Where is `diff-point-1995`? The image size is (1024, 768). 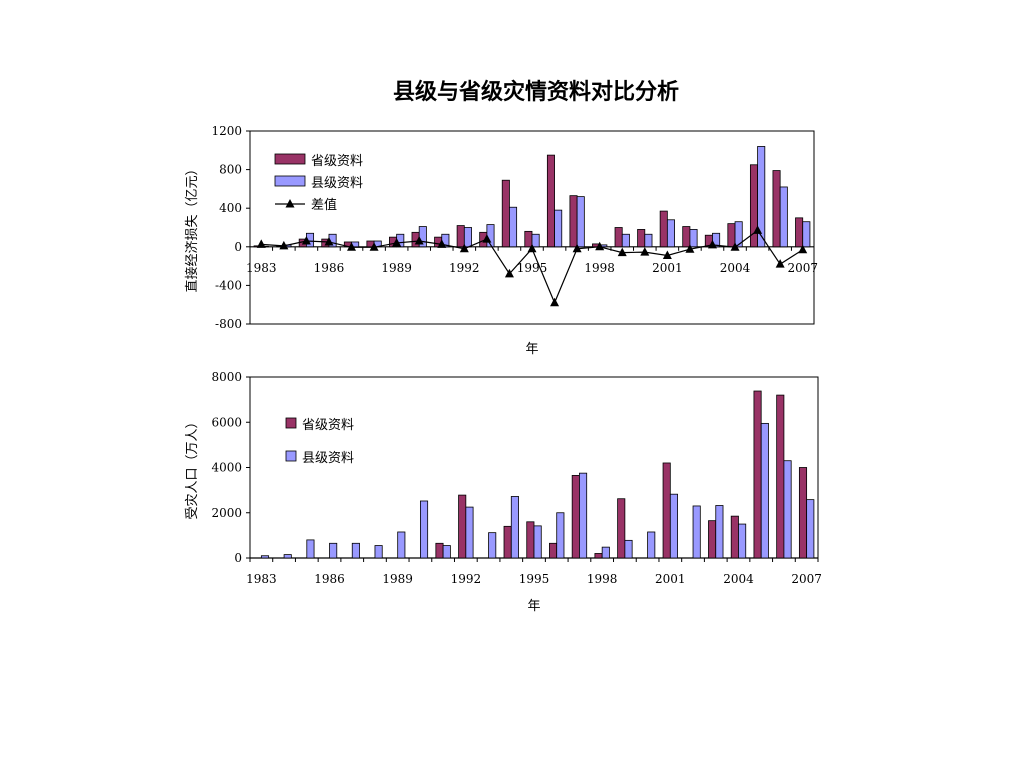 diff-point-1995 is located at coordinates (532, 248).